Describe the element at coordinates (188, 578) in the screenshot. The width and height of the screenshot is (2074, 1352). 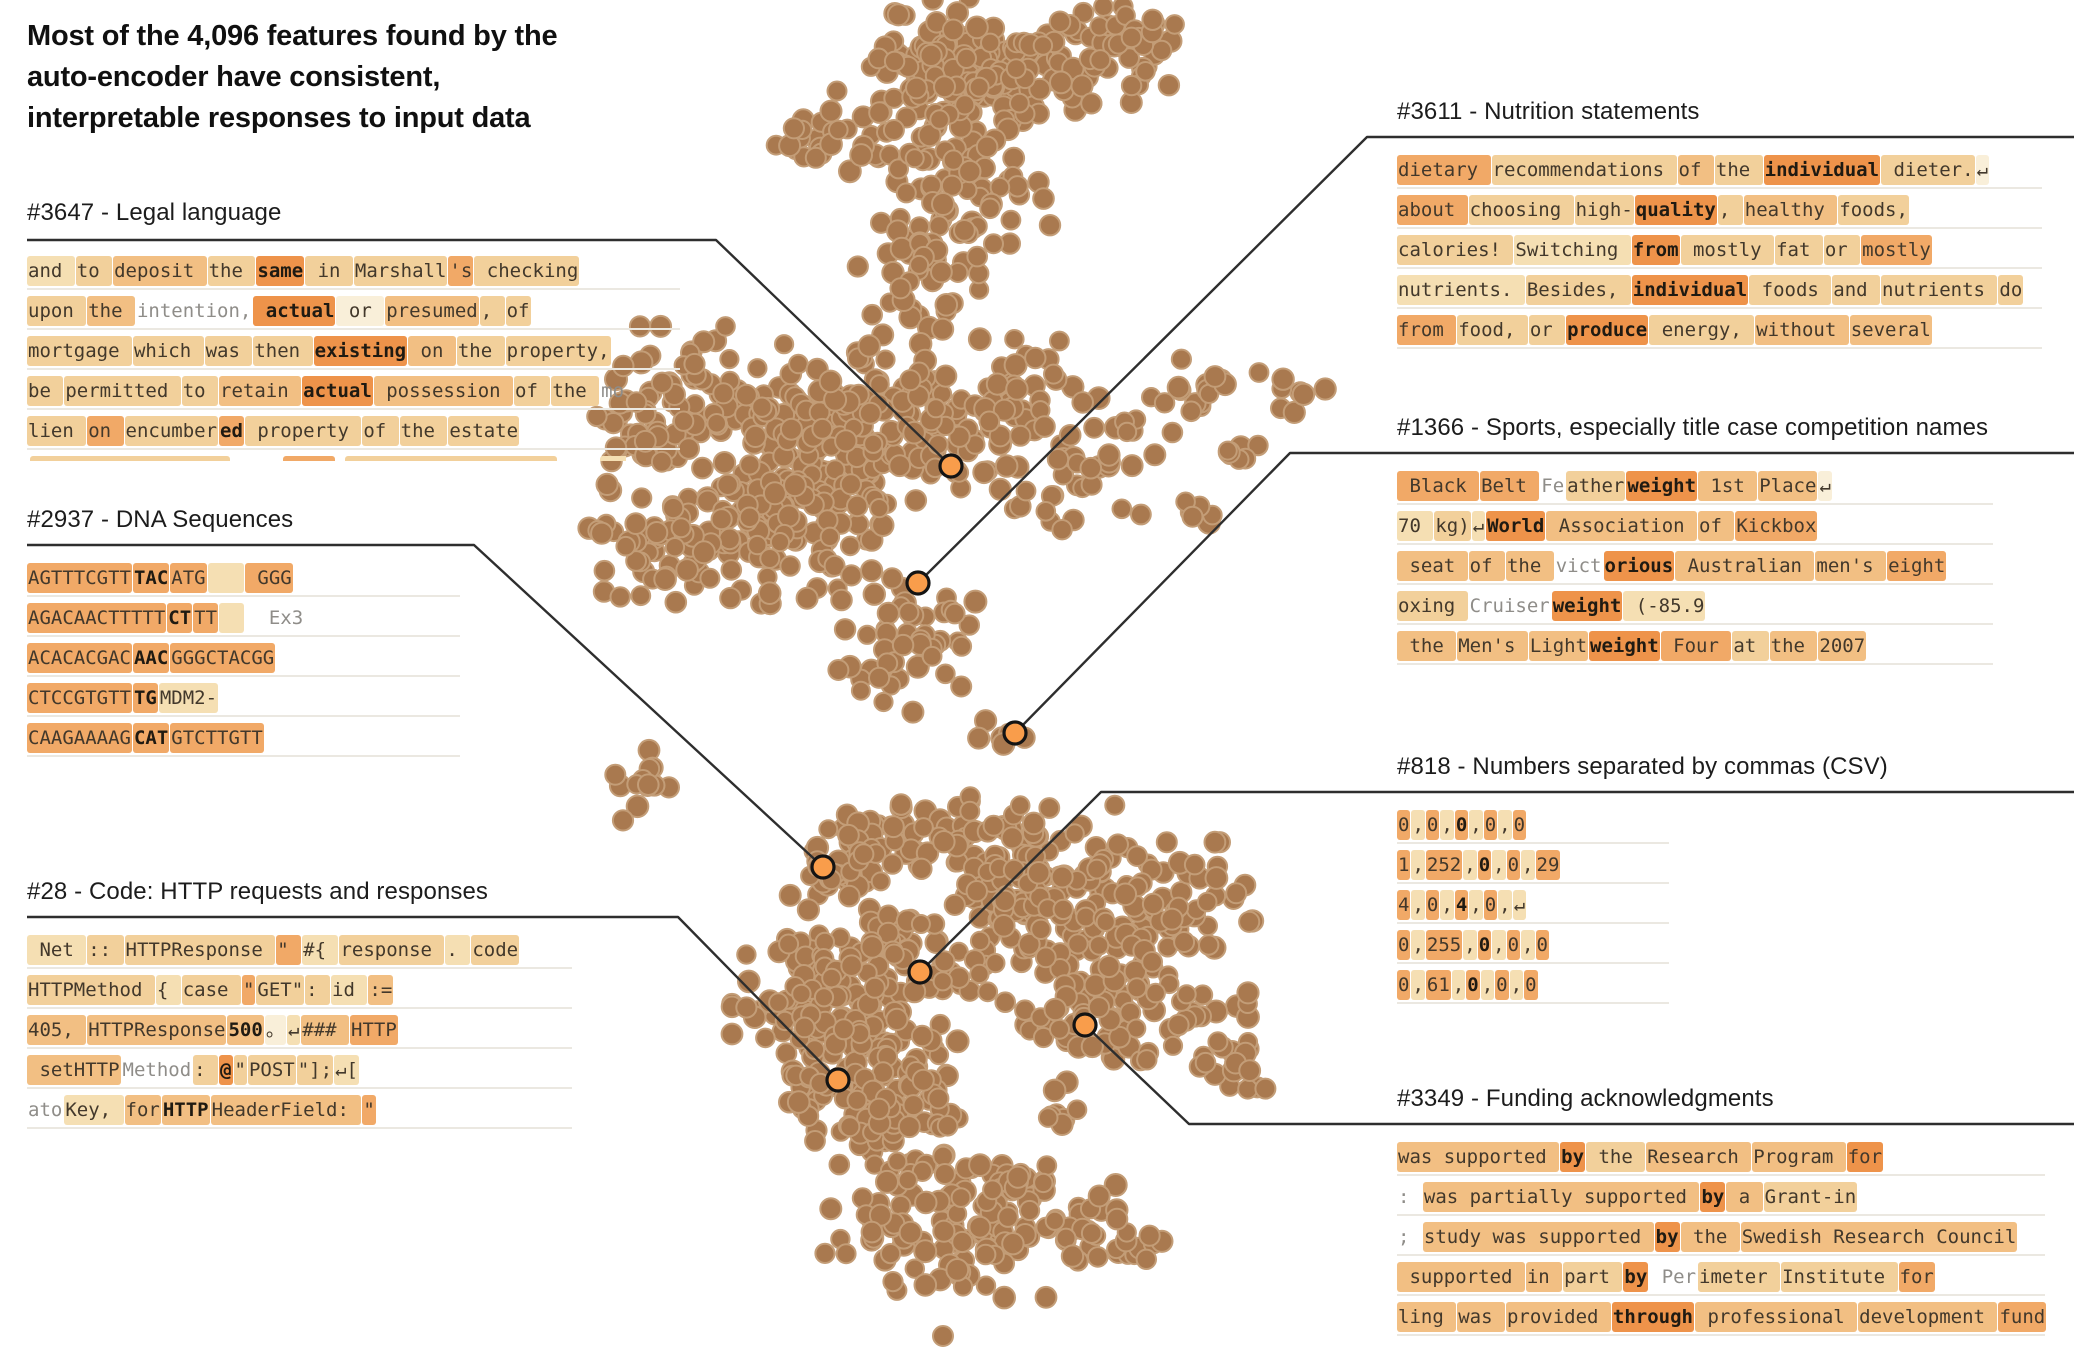
I see `token: ATG` at that location.